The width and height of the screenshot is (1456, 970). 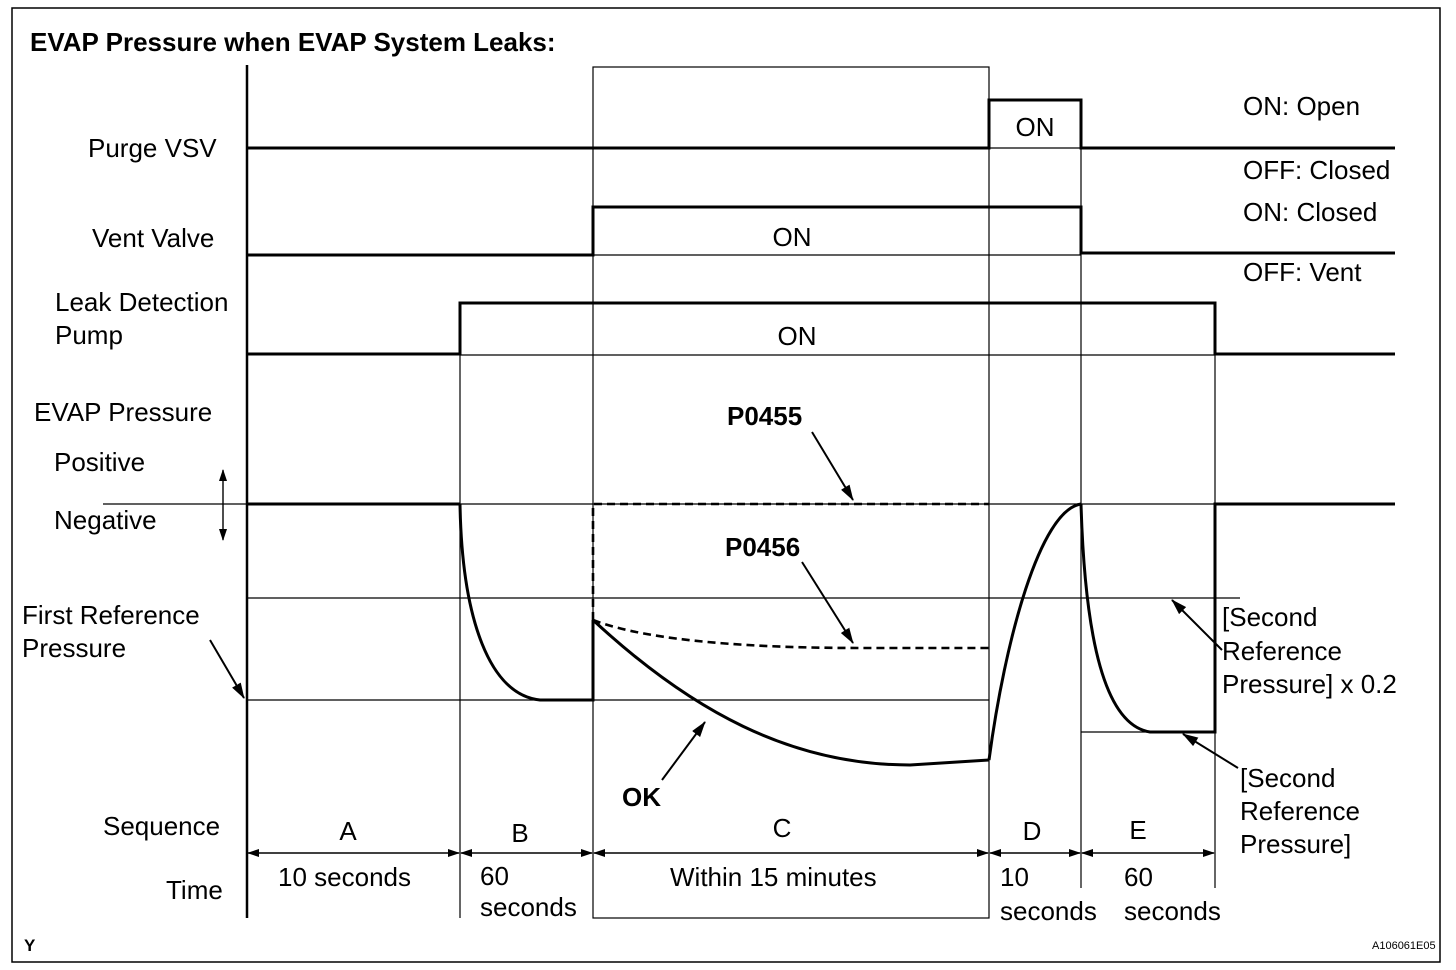 I want to click on phase-c-time: Within 15 minutes, so click(x=773, y=877).